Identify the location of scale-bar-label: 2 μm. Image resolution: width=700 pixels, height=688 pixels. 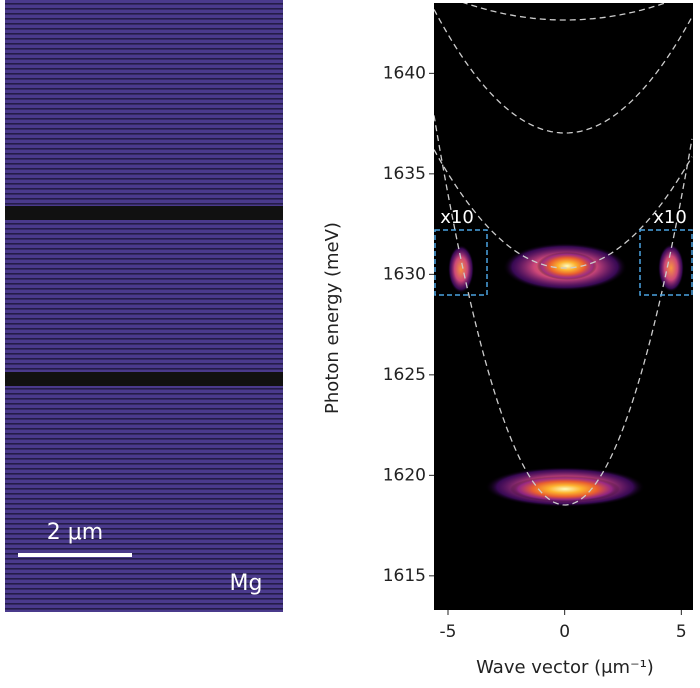
(75, 532).